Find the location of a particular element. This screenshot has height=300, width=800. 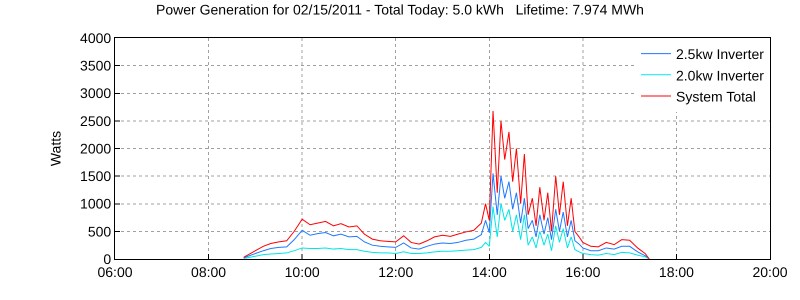

x-tick-label: 08:00 is located at coordinates (208, 272).